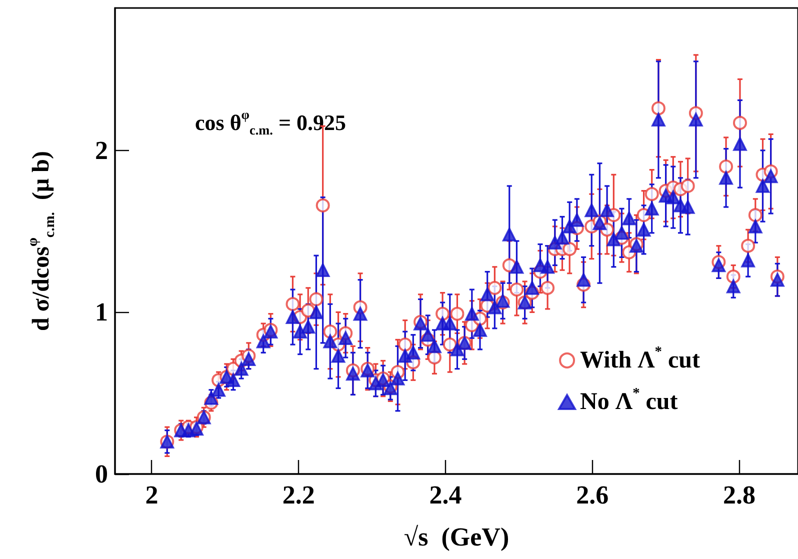 The image size is (798, 559). Describe the element at coordinates (41, 241) in the screenshot. I see `y-axis-title: d σ/dcosφc.m. (μ b)` at that location.